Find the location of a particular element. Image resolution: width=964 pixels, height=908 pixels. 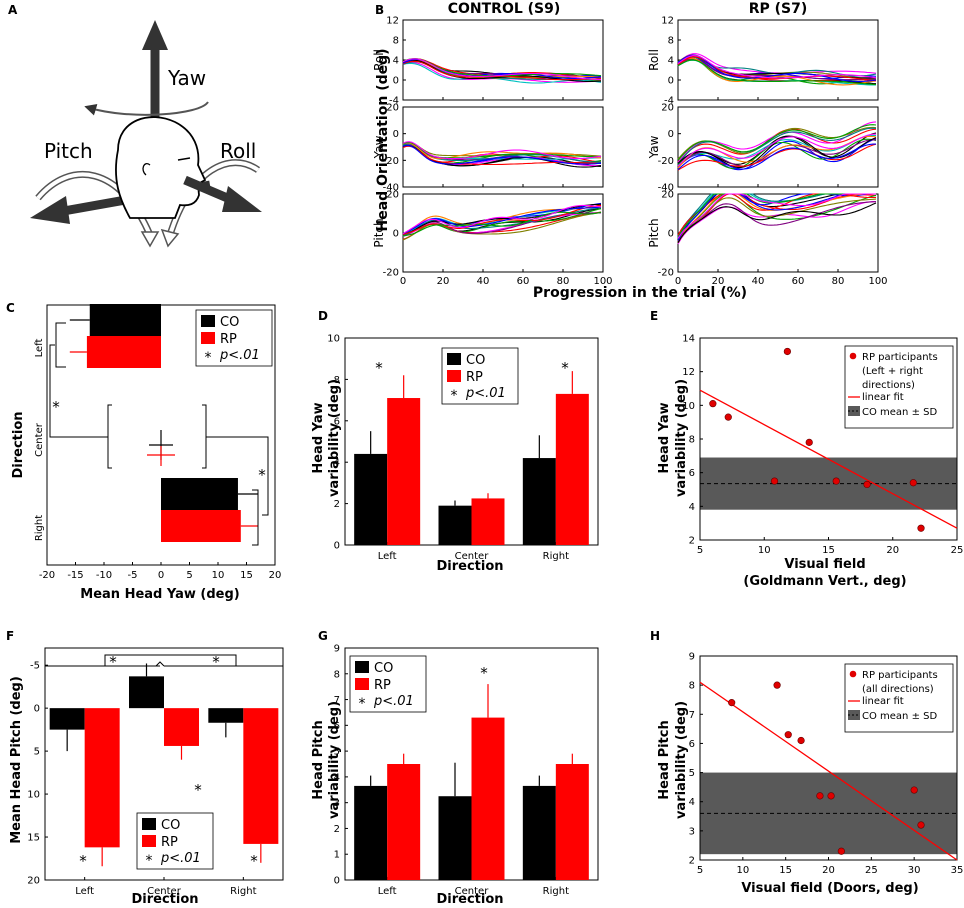

panelE-legend-band-label: CO mean ± SD is located at coordinates (899, 412).